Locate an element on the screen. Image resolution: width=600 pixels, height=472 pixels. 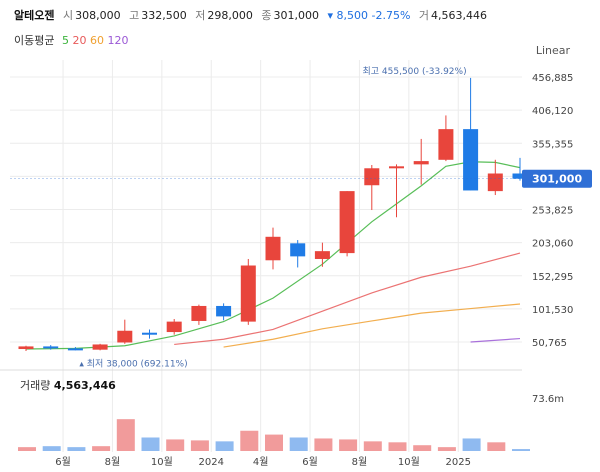
current-price-tag is located at coordinates (557, 178).